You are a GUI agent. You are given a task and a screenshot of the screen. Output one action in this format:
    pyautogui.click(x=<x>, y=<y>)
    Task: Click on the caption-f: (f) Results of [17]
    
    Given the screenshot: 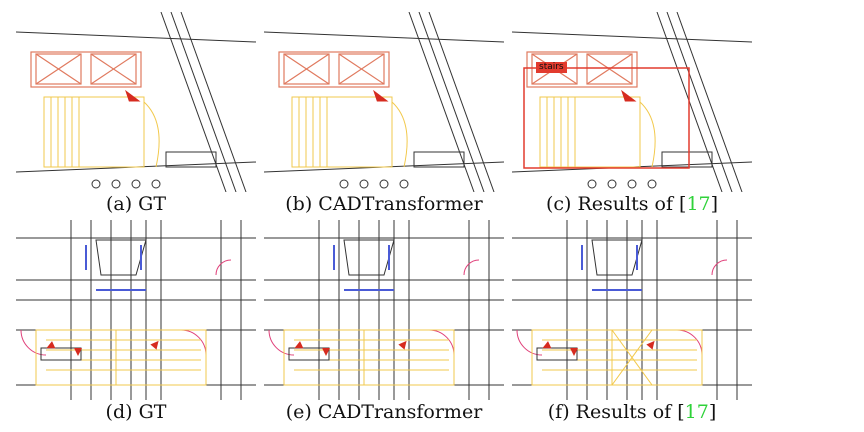 What is the action you would take?
    pyautogui.click(x=632, y=412)
    